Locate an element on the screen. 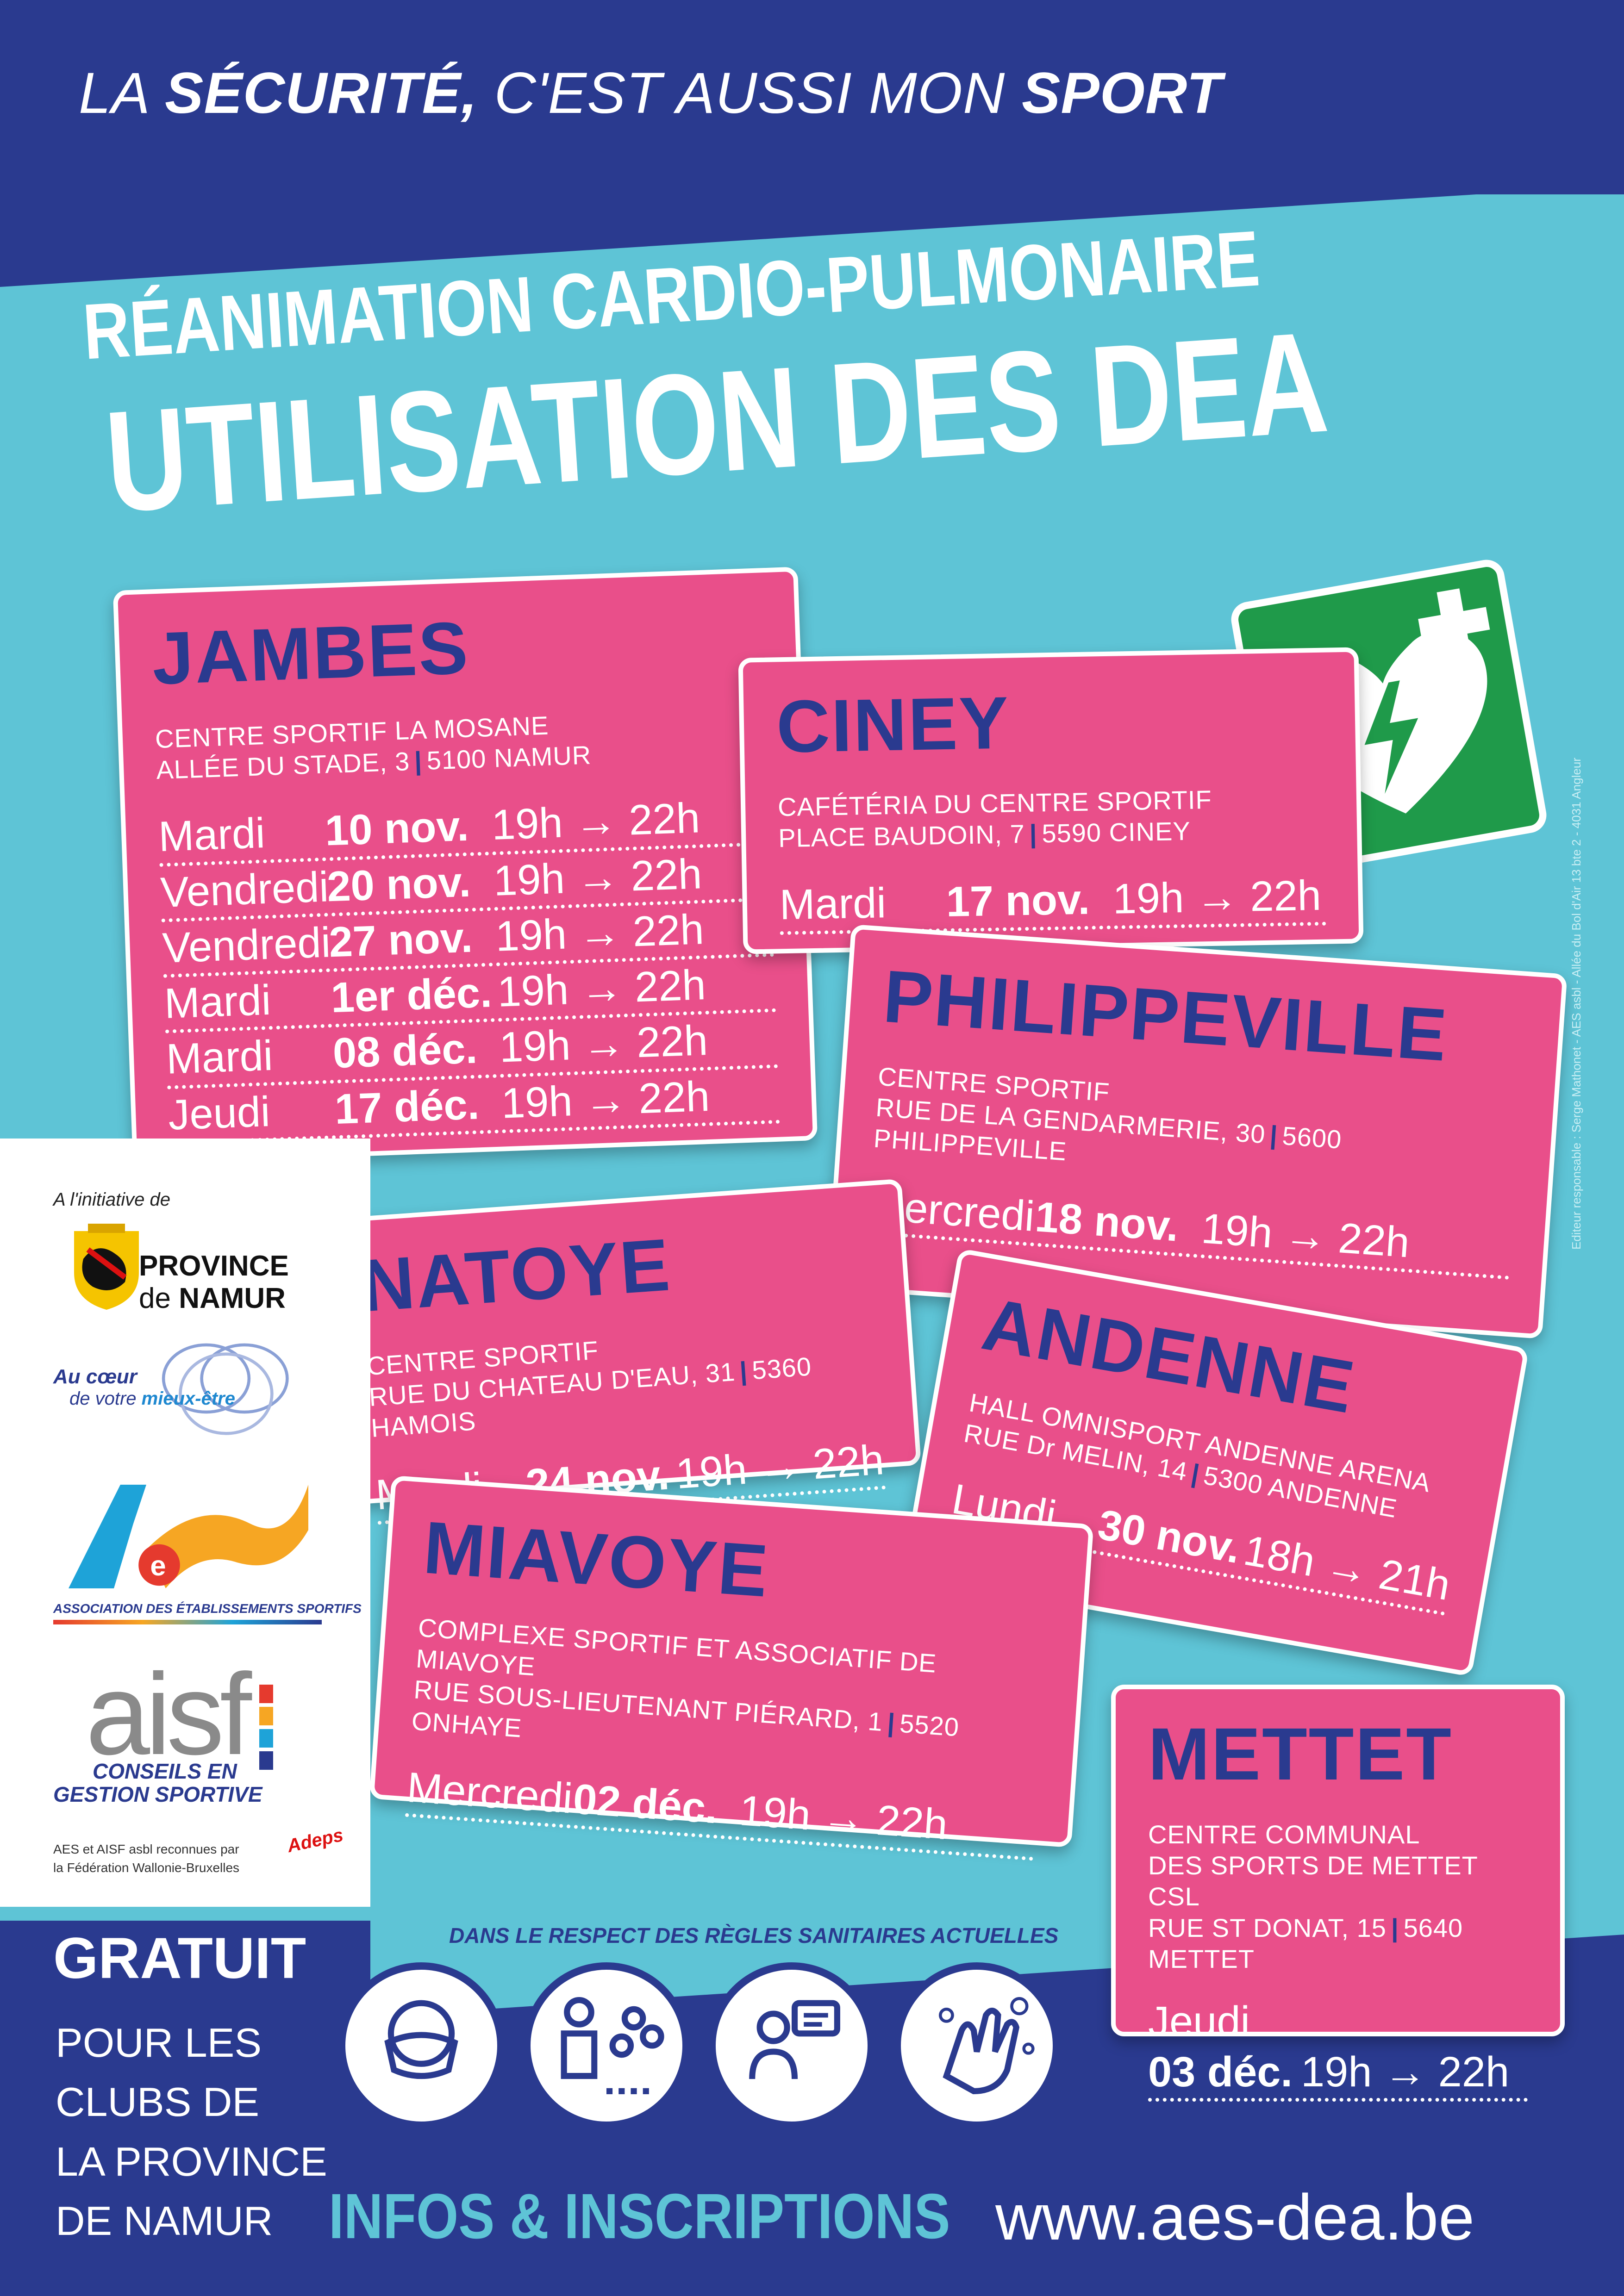 The image size is (1624, 2296). svg-text: e is located at coordinates (158, 1566).